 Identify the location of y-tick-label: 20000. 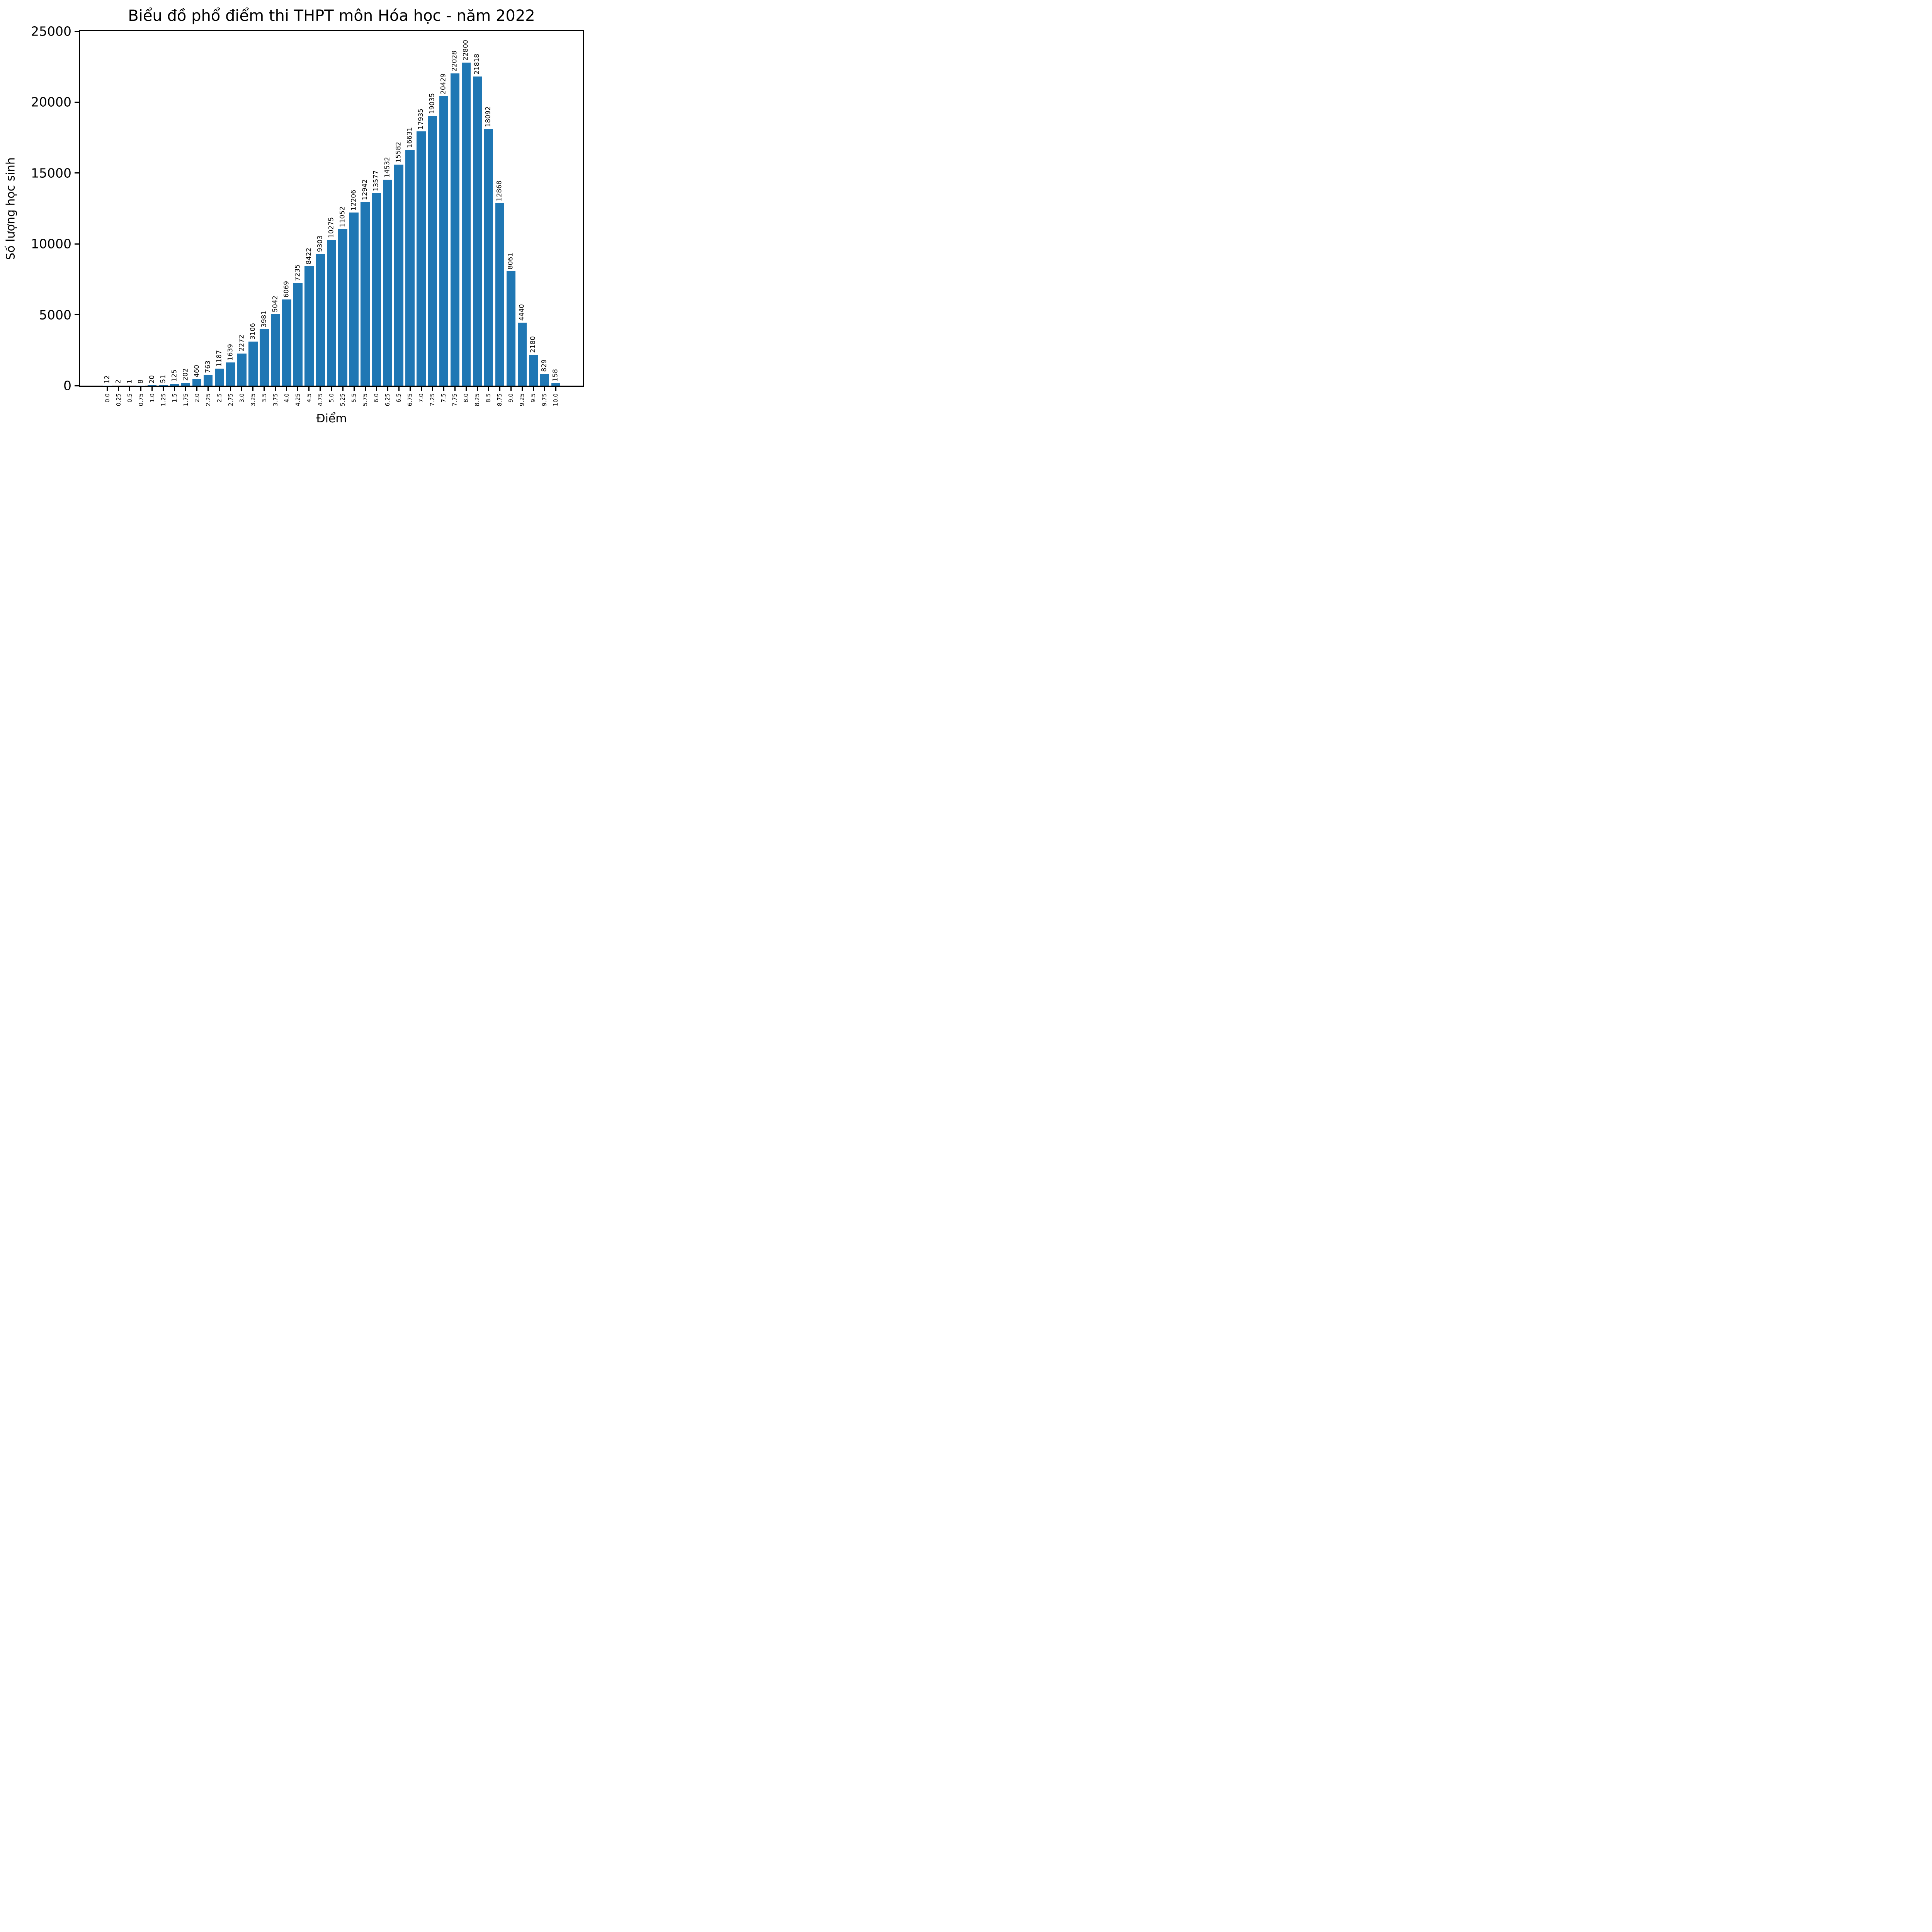
(51, 102).